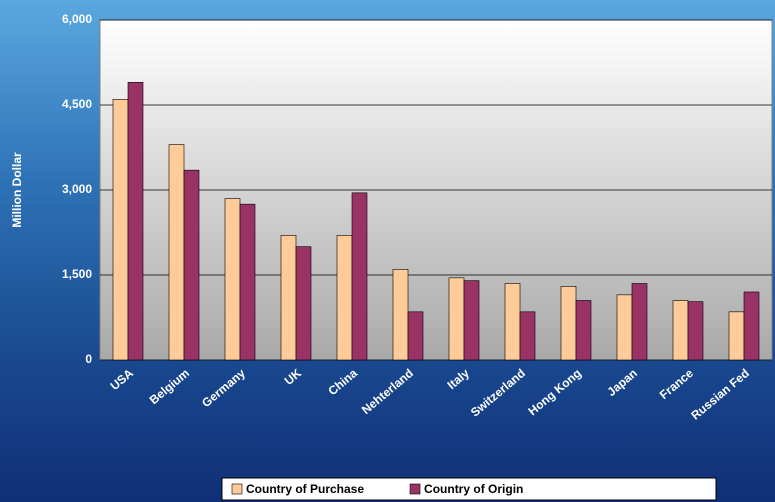 The image size is (775, 502). I want to click on y-tick-label: 6,000, so click(77, 19).